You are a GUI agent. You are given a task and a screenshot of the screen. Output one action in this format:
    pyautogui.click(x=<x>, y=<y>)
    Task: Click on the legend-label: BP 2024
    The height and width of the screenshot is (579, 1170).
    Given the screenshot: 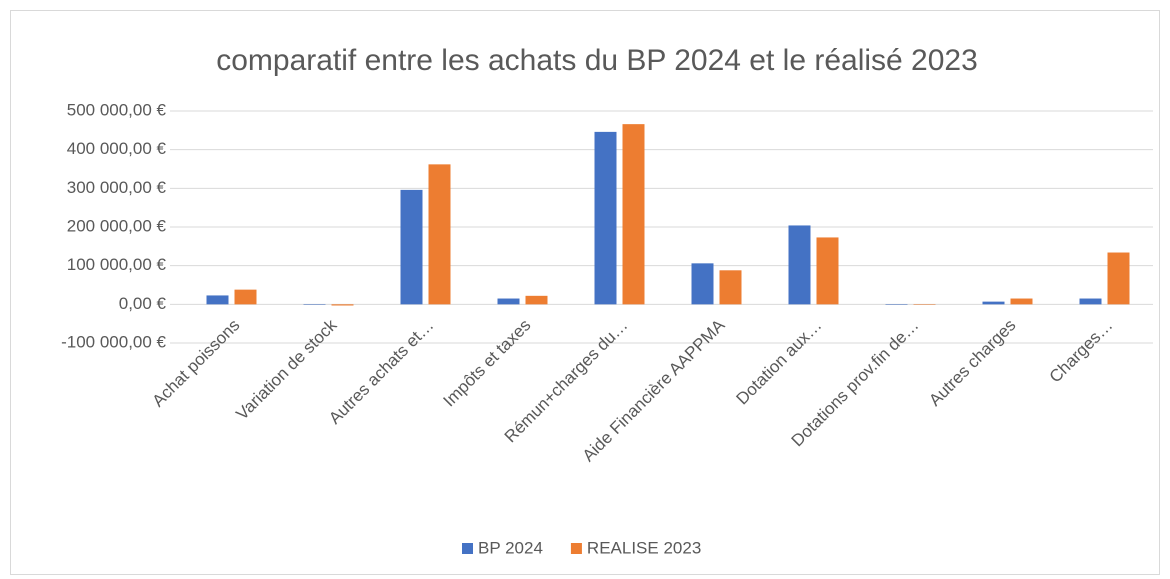 What is the action you would take?
    pyautogui.click(x=510, y=547)
    